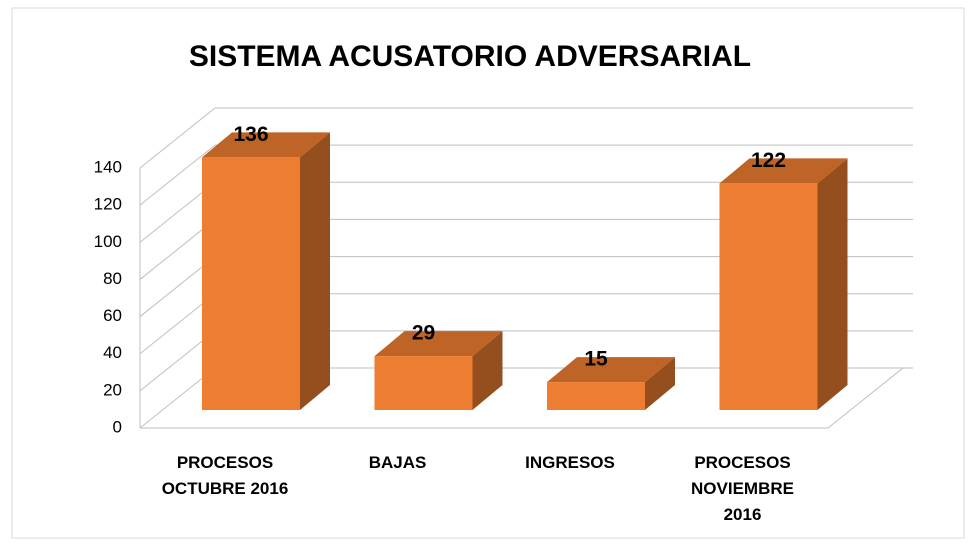 The height and width of the screenshot is (546, 976). Describe the element at coordinates (596, 359) in the screenshot. I see `data-label: 15` at that location.